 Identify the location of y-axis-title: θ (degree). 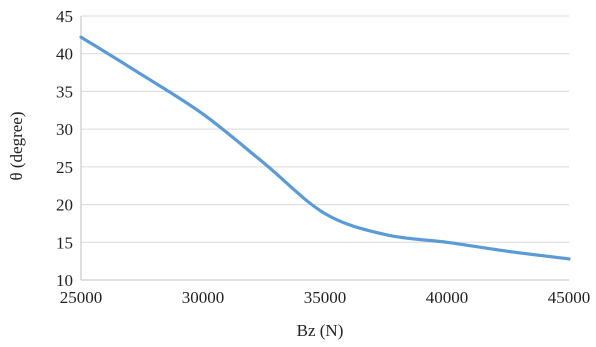
(16, 145).